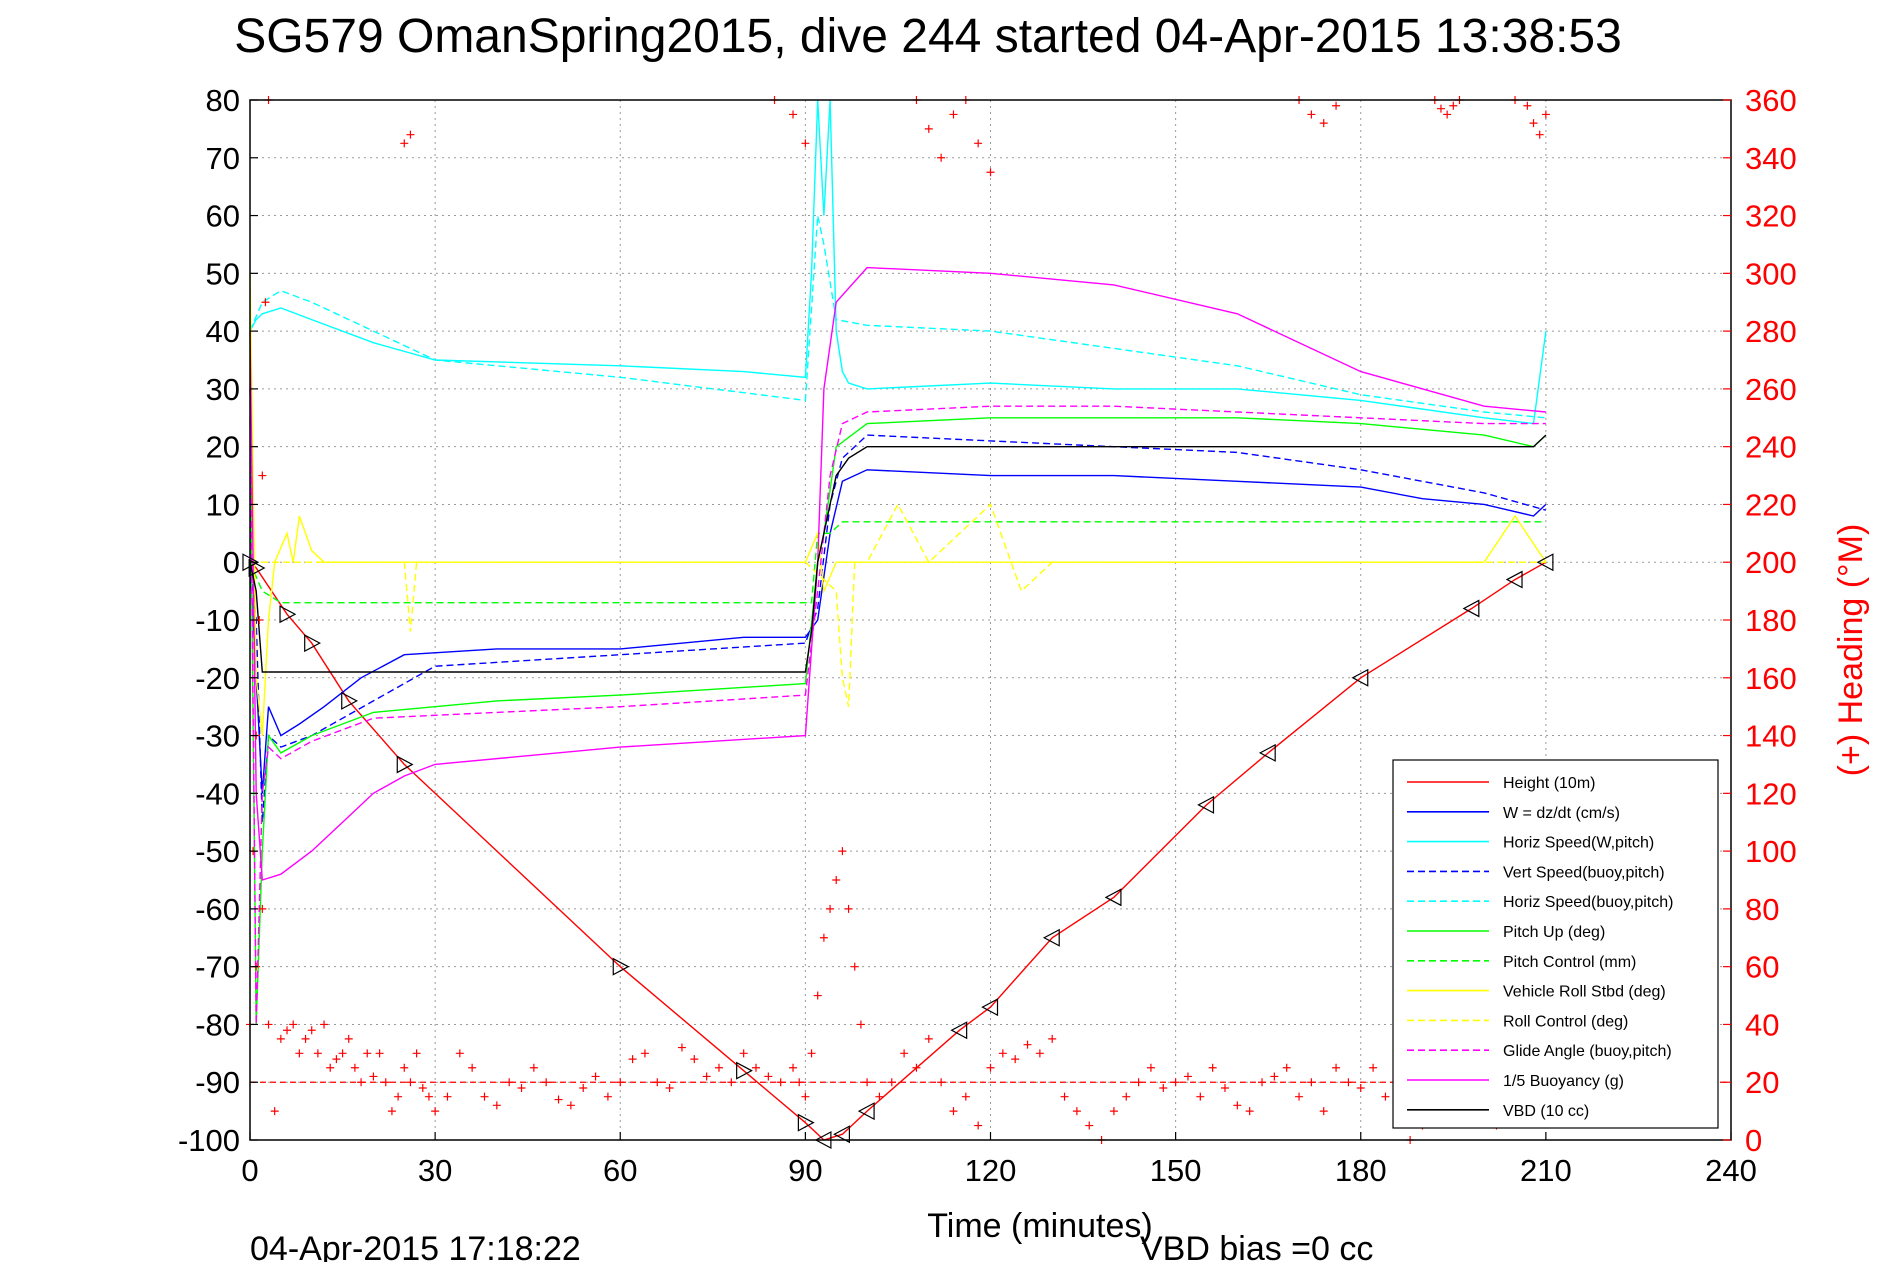 The height and width of the screenshot is (1262, 1891). I want to click on legend-label-3: Vert Speed(buoy,pitch), so click(1584, 872).